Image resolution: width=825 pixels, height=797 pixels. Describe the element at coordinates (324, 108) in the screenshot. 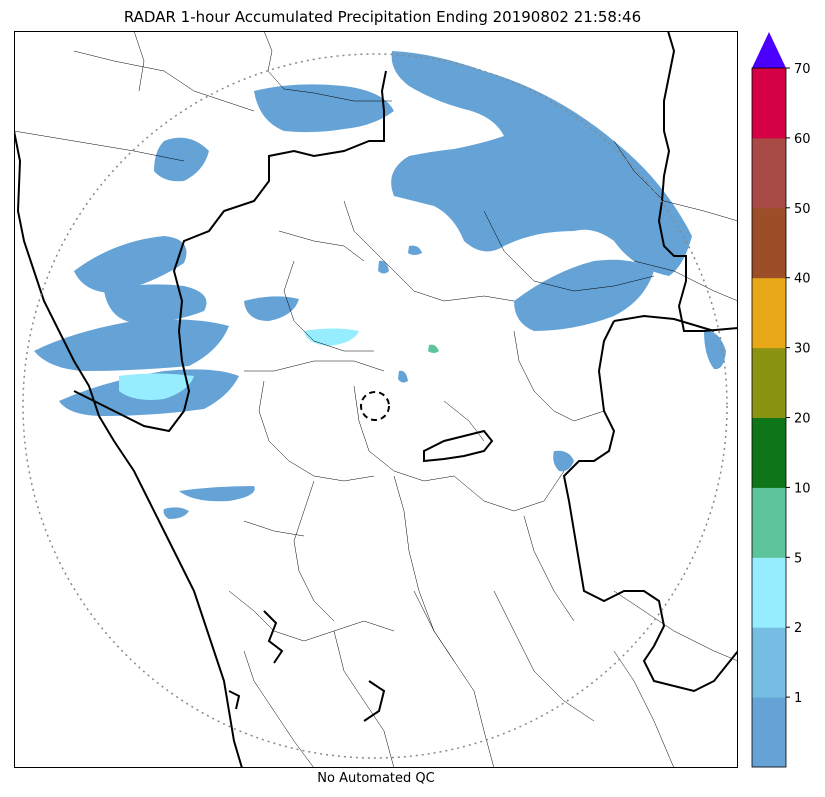

I see `rain-north-west-cell` at that location.